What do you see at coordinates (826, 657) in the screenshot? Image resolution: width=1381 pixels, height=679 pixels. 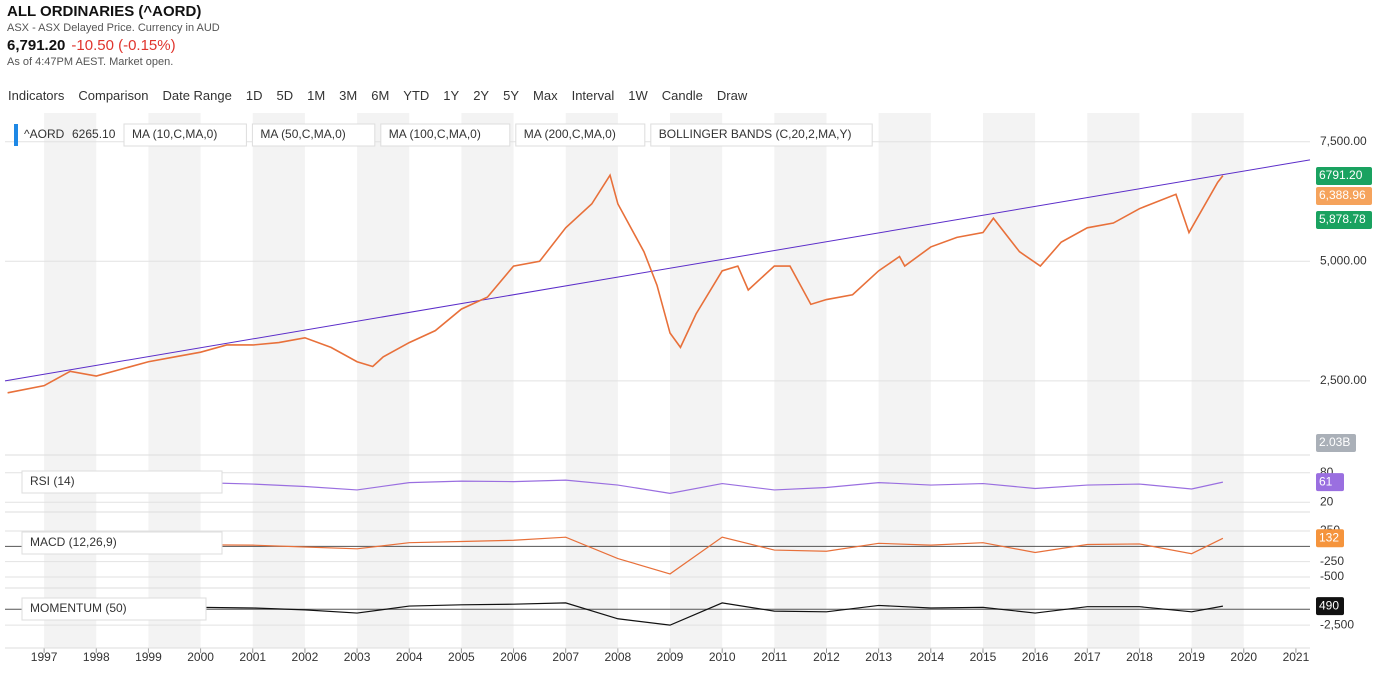 I see `x-tick-label: 2012` at bounding box center [826, 657].